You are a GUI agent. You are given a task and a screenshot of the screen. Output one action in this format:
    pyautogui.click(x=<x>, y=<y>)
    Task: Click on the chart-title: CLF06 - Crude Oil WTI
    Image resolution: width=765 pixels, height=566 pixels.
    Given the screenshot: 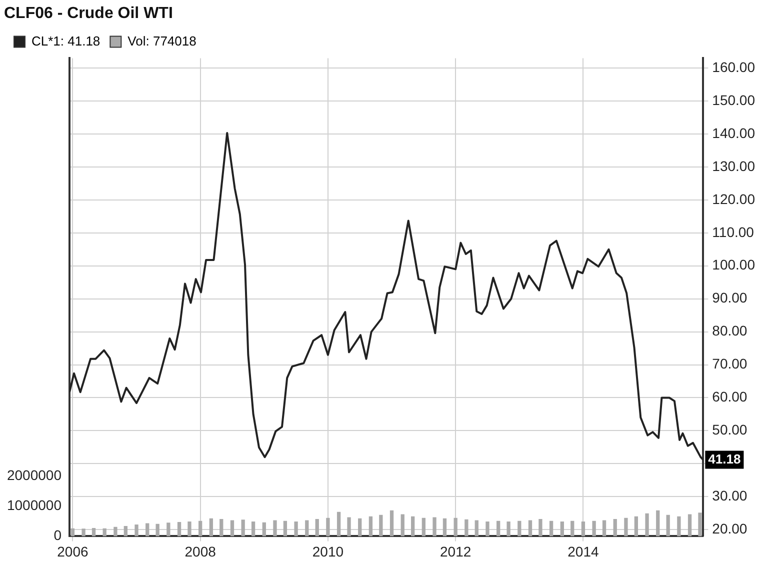 What is the action you would take?
    pyautogui.click(x=88, y=13)
    